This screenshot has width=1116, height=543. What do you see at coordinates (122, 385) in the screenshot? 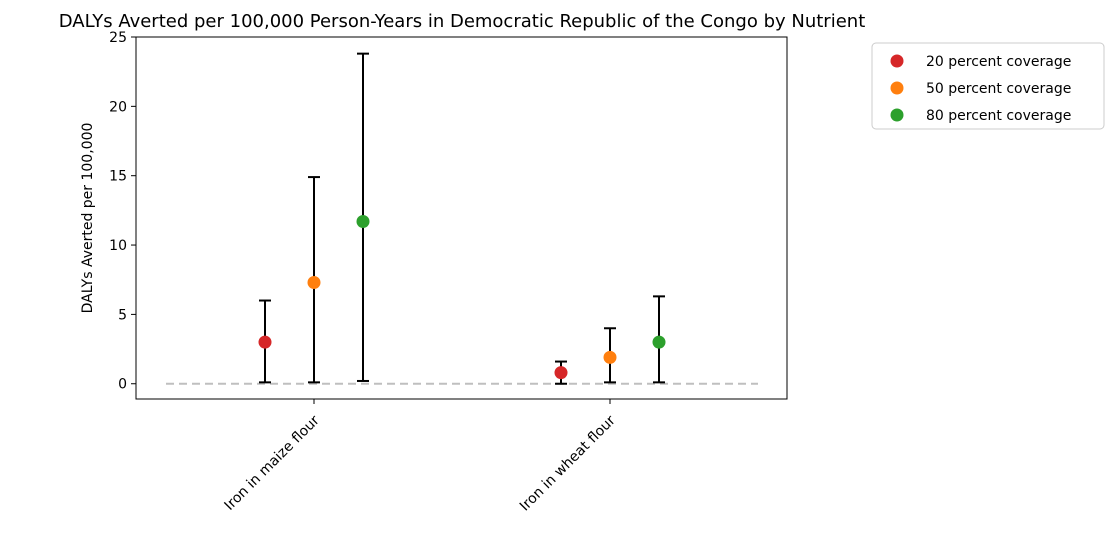
I see `y-tick-label: 0` at bounding box center [122, 385].